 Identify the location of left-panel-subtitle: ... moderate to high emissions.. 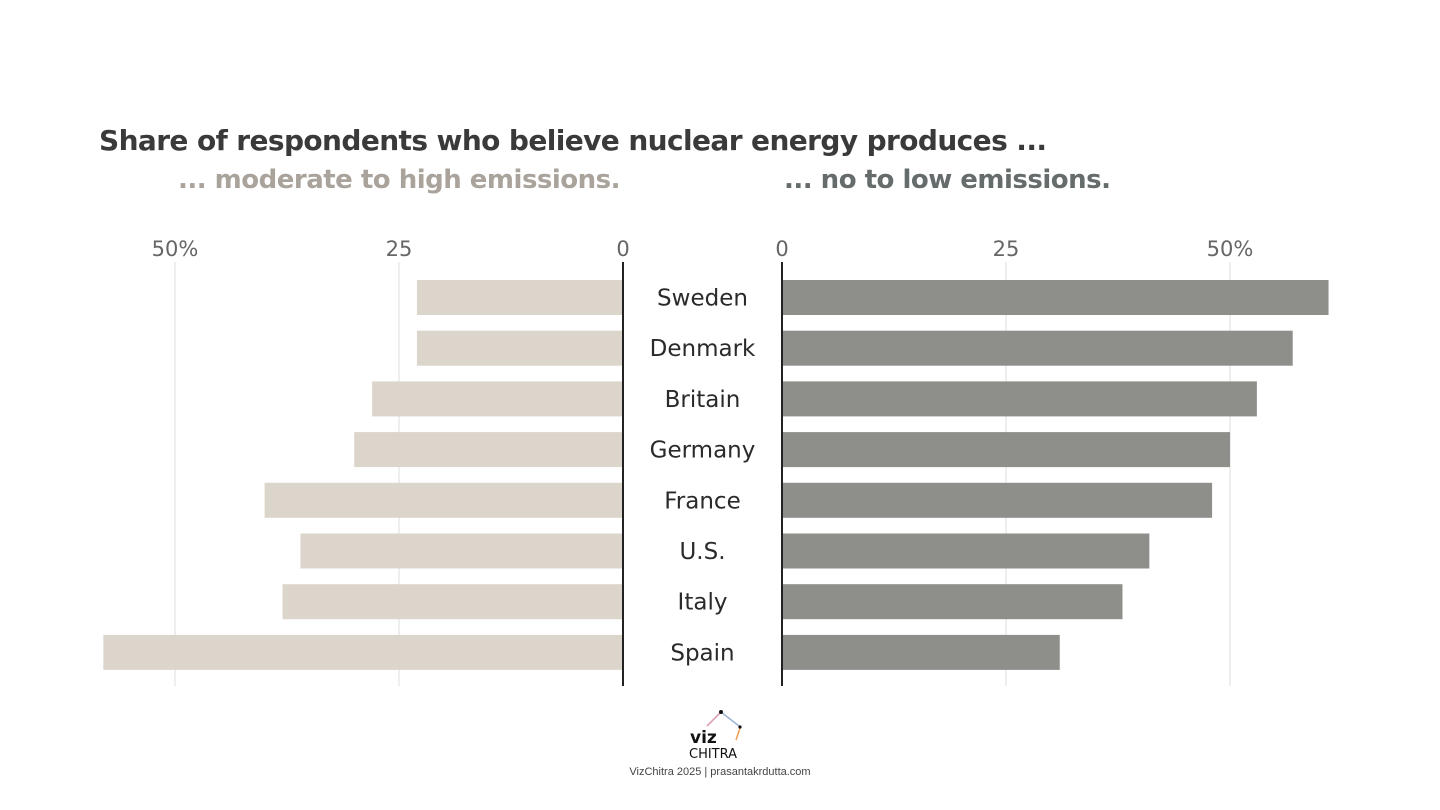
(399, 180).